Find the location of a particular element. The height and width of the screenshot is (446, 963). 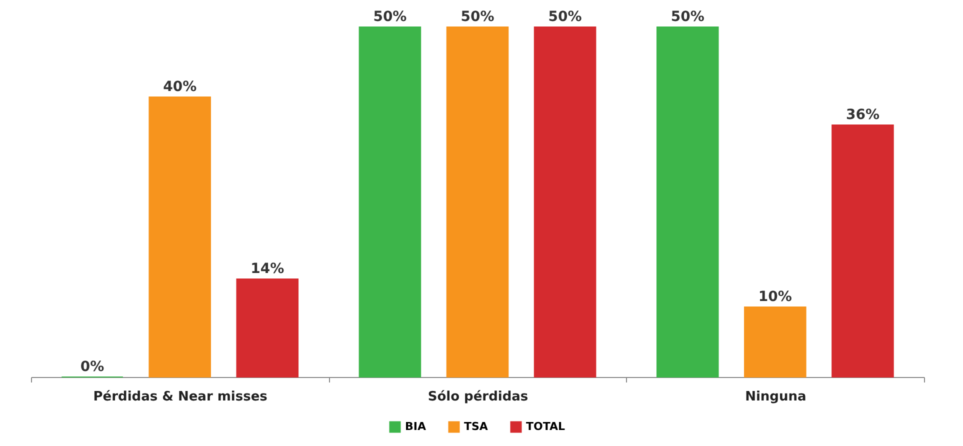

data-label: 36% is located at coordinates (863, 115).